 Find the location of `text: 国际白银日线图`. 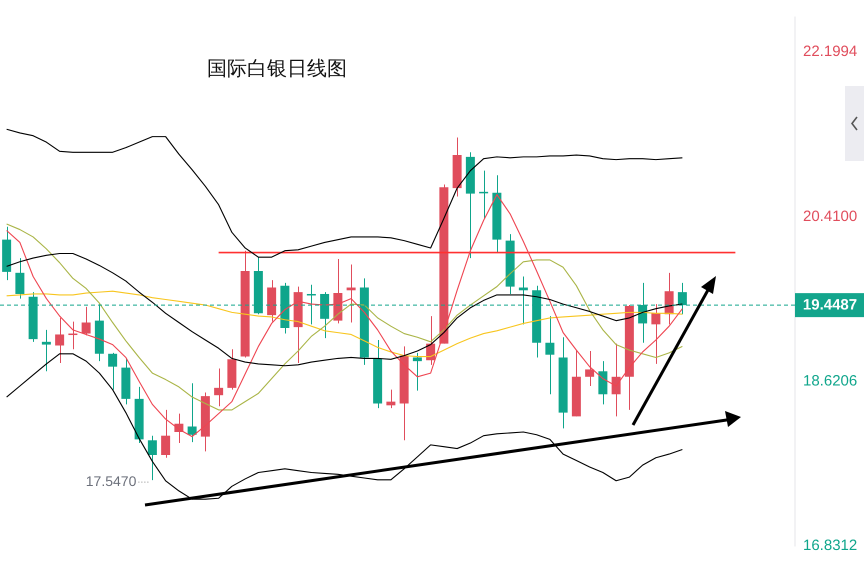

text: 国际白银日线图 is located at coordinates (277, 68).